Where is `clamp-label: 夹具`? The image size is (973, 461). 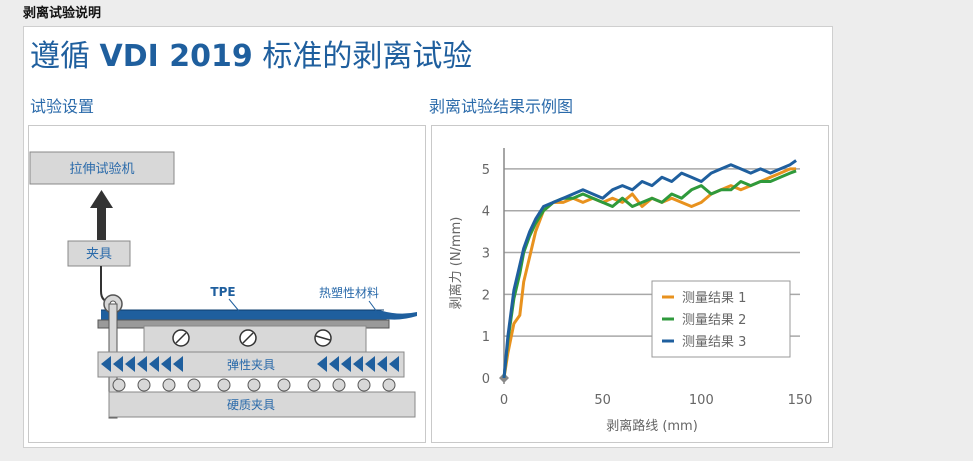
clamp-label: 夹具 is located at coordinates (99, 254).